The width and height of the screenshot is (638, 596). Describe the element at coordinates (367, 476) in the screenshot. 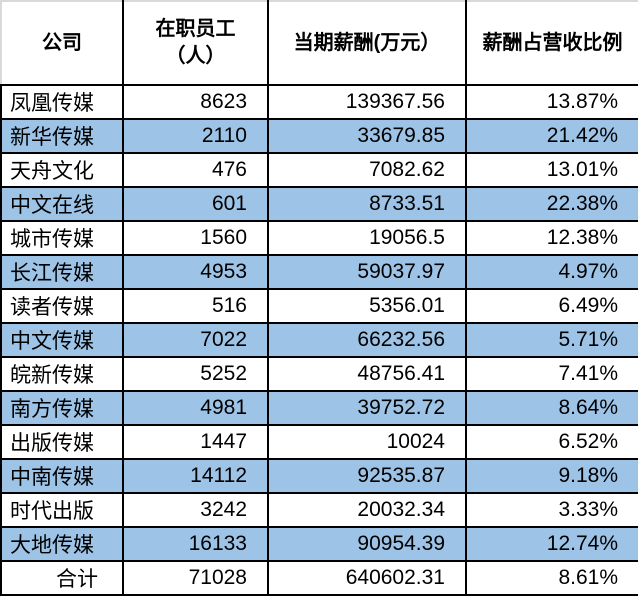

I see `salary-cell: 92535.87` at that location.